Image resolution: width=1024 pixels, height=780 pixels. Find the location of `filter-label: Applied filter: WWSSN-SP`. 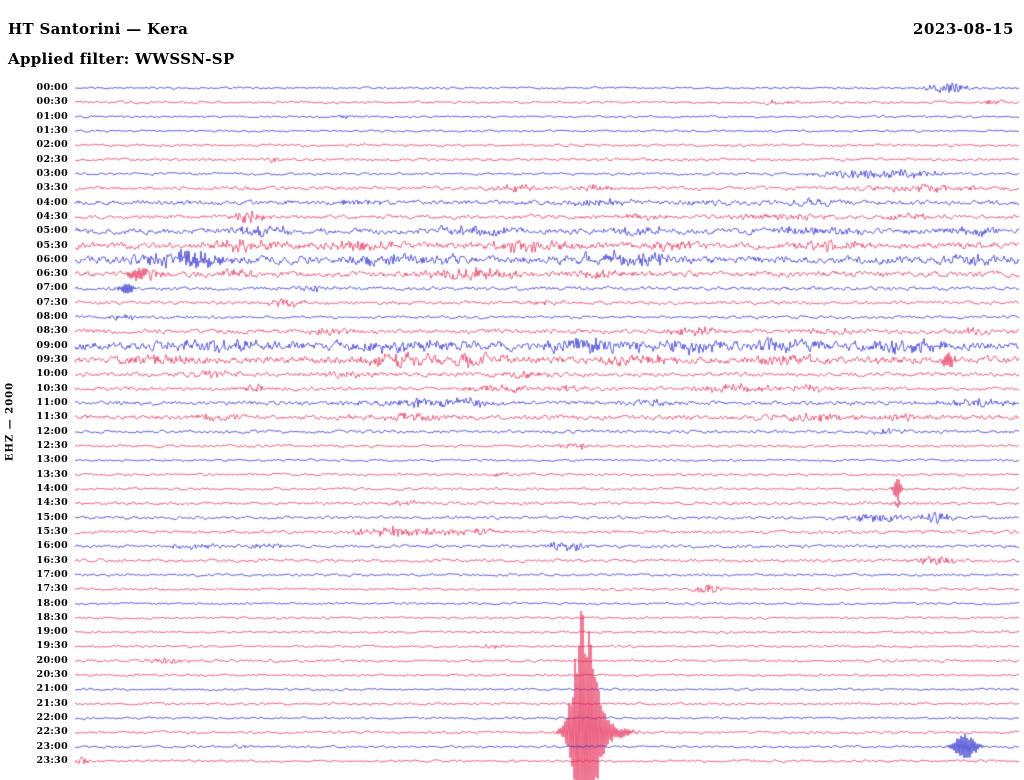

filter-label: Applied filter: WWSSN-SP is located at coordinates (121, 59).